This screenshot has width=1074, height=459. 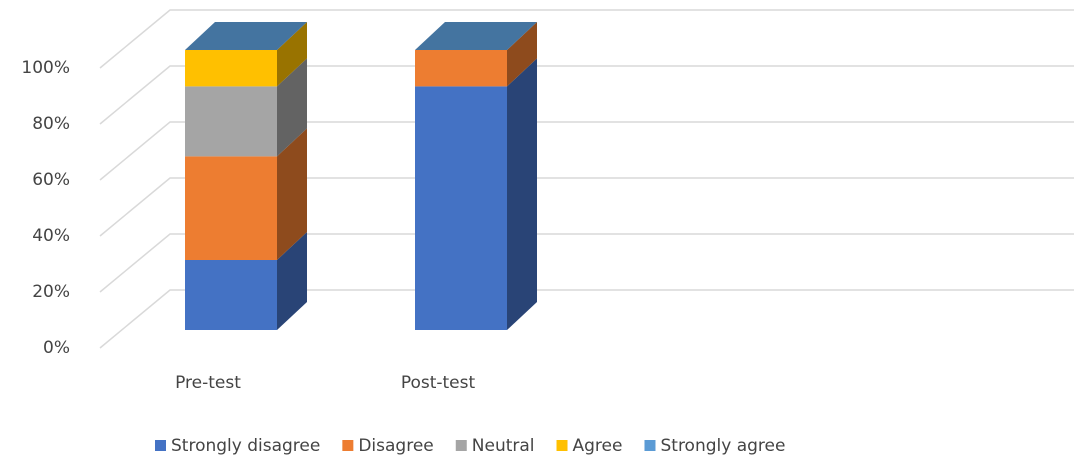 What do you see at coordinates (245, 446) in the screenshot?
I see `legend-label: Strongly disagree` at bounding box center [245, 446].